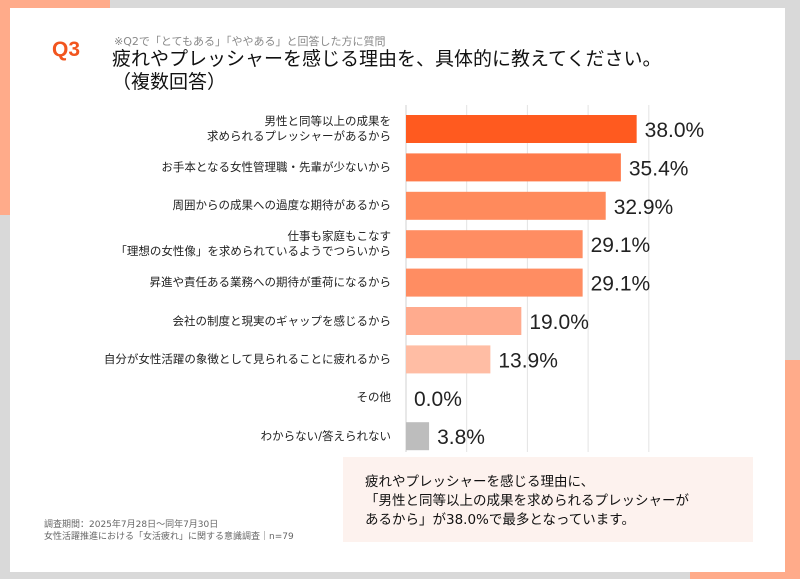 This screenshot has height=579, width=800. What do you see at coordinates (659, 168) in the screenshot?
I see `data-label: 35.4%` at bounding box center [659, 168].